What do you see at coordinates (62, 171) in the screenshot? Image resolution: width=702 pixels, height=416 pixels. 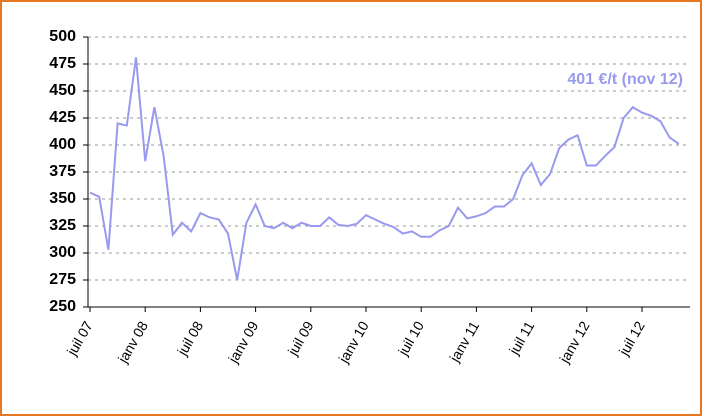 I see `y-tick-label: 375` at bounding box center [62, 171].